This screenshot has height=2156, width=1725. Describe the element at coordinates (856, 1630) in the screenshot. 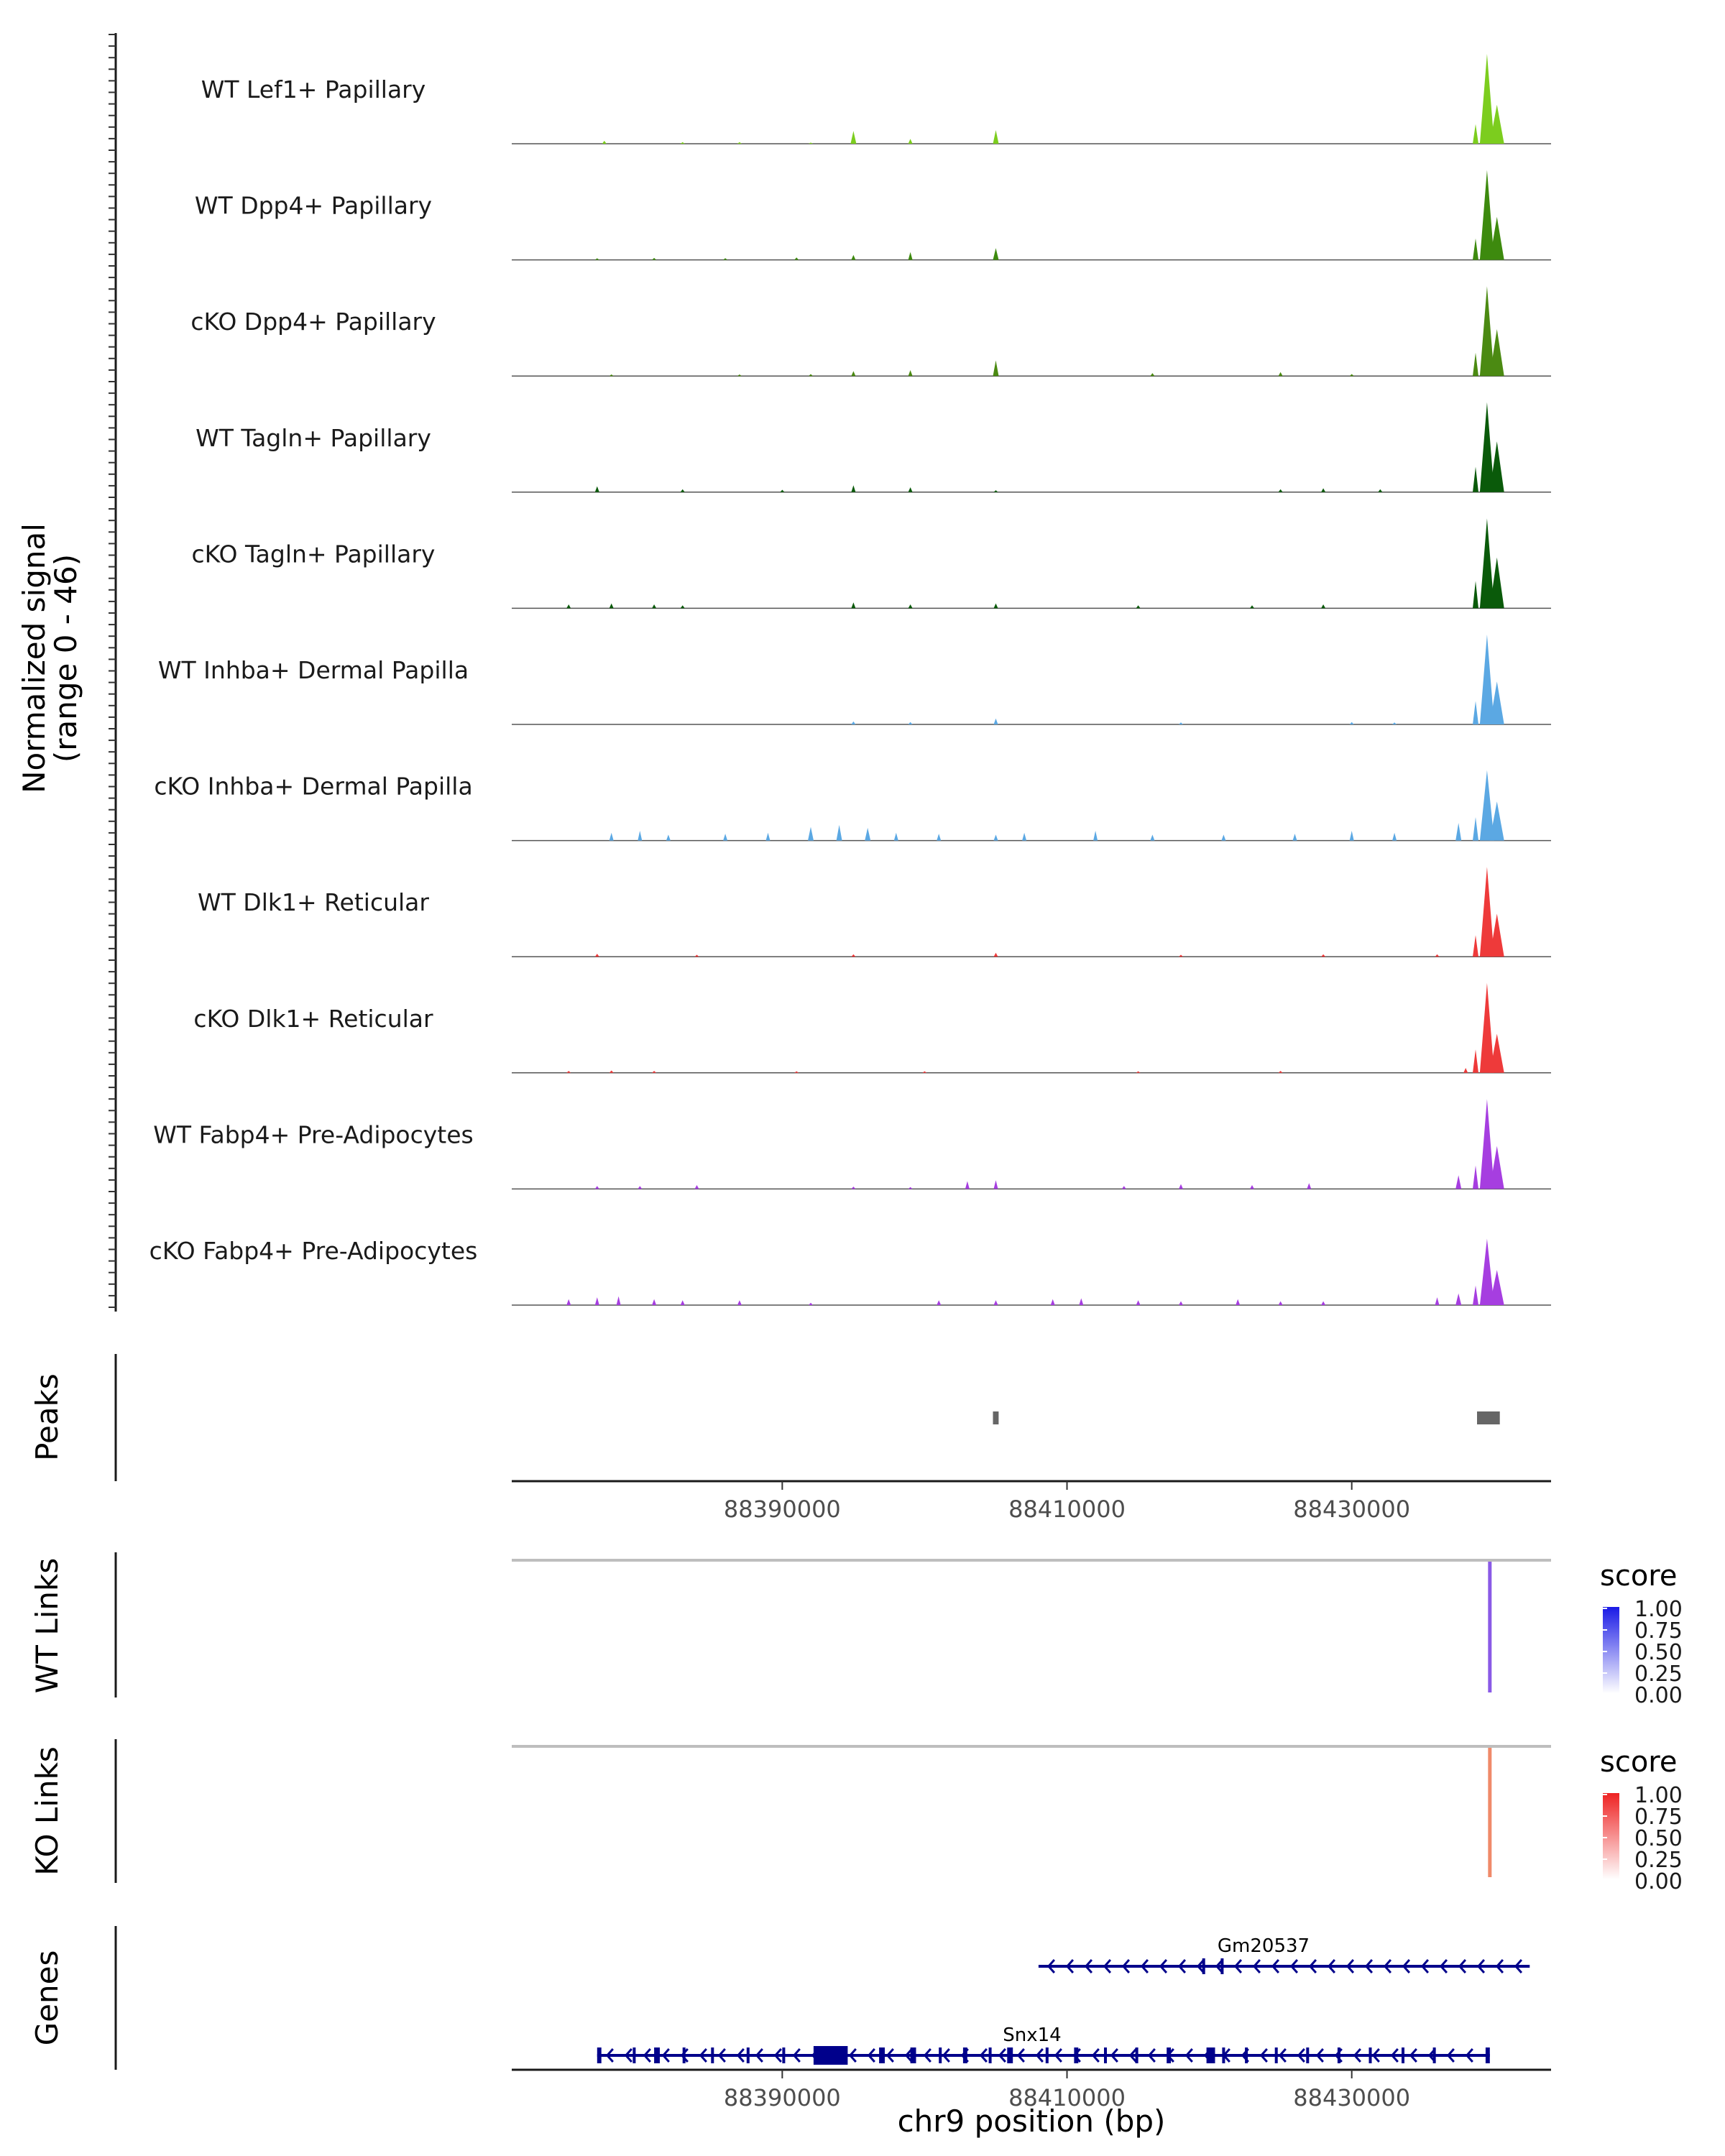

I see `wt-links-panel: WT Links score 1.000.750.500.250.00` at that location.